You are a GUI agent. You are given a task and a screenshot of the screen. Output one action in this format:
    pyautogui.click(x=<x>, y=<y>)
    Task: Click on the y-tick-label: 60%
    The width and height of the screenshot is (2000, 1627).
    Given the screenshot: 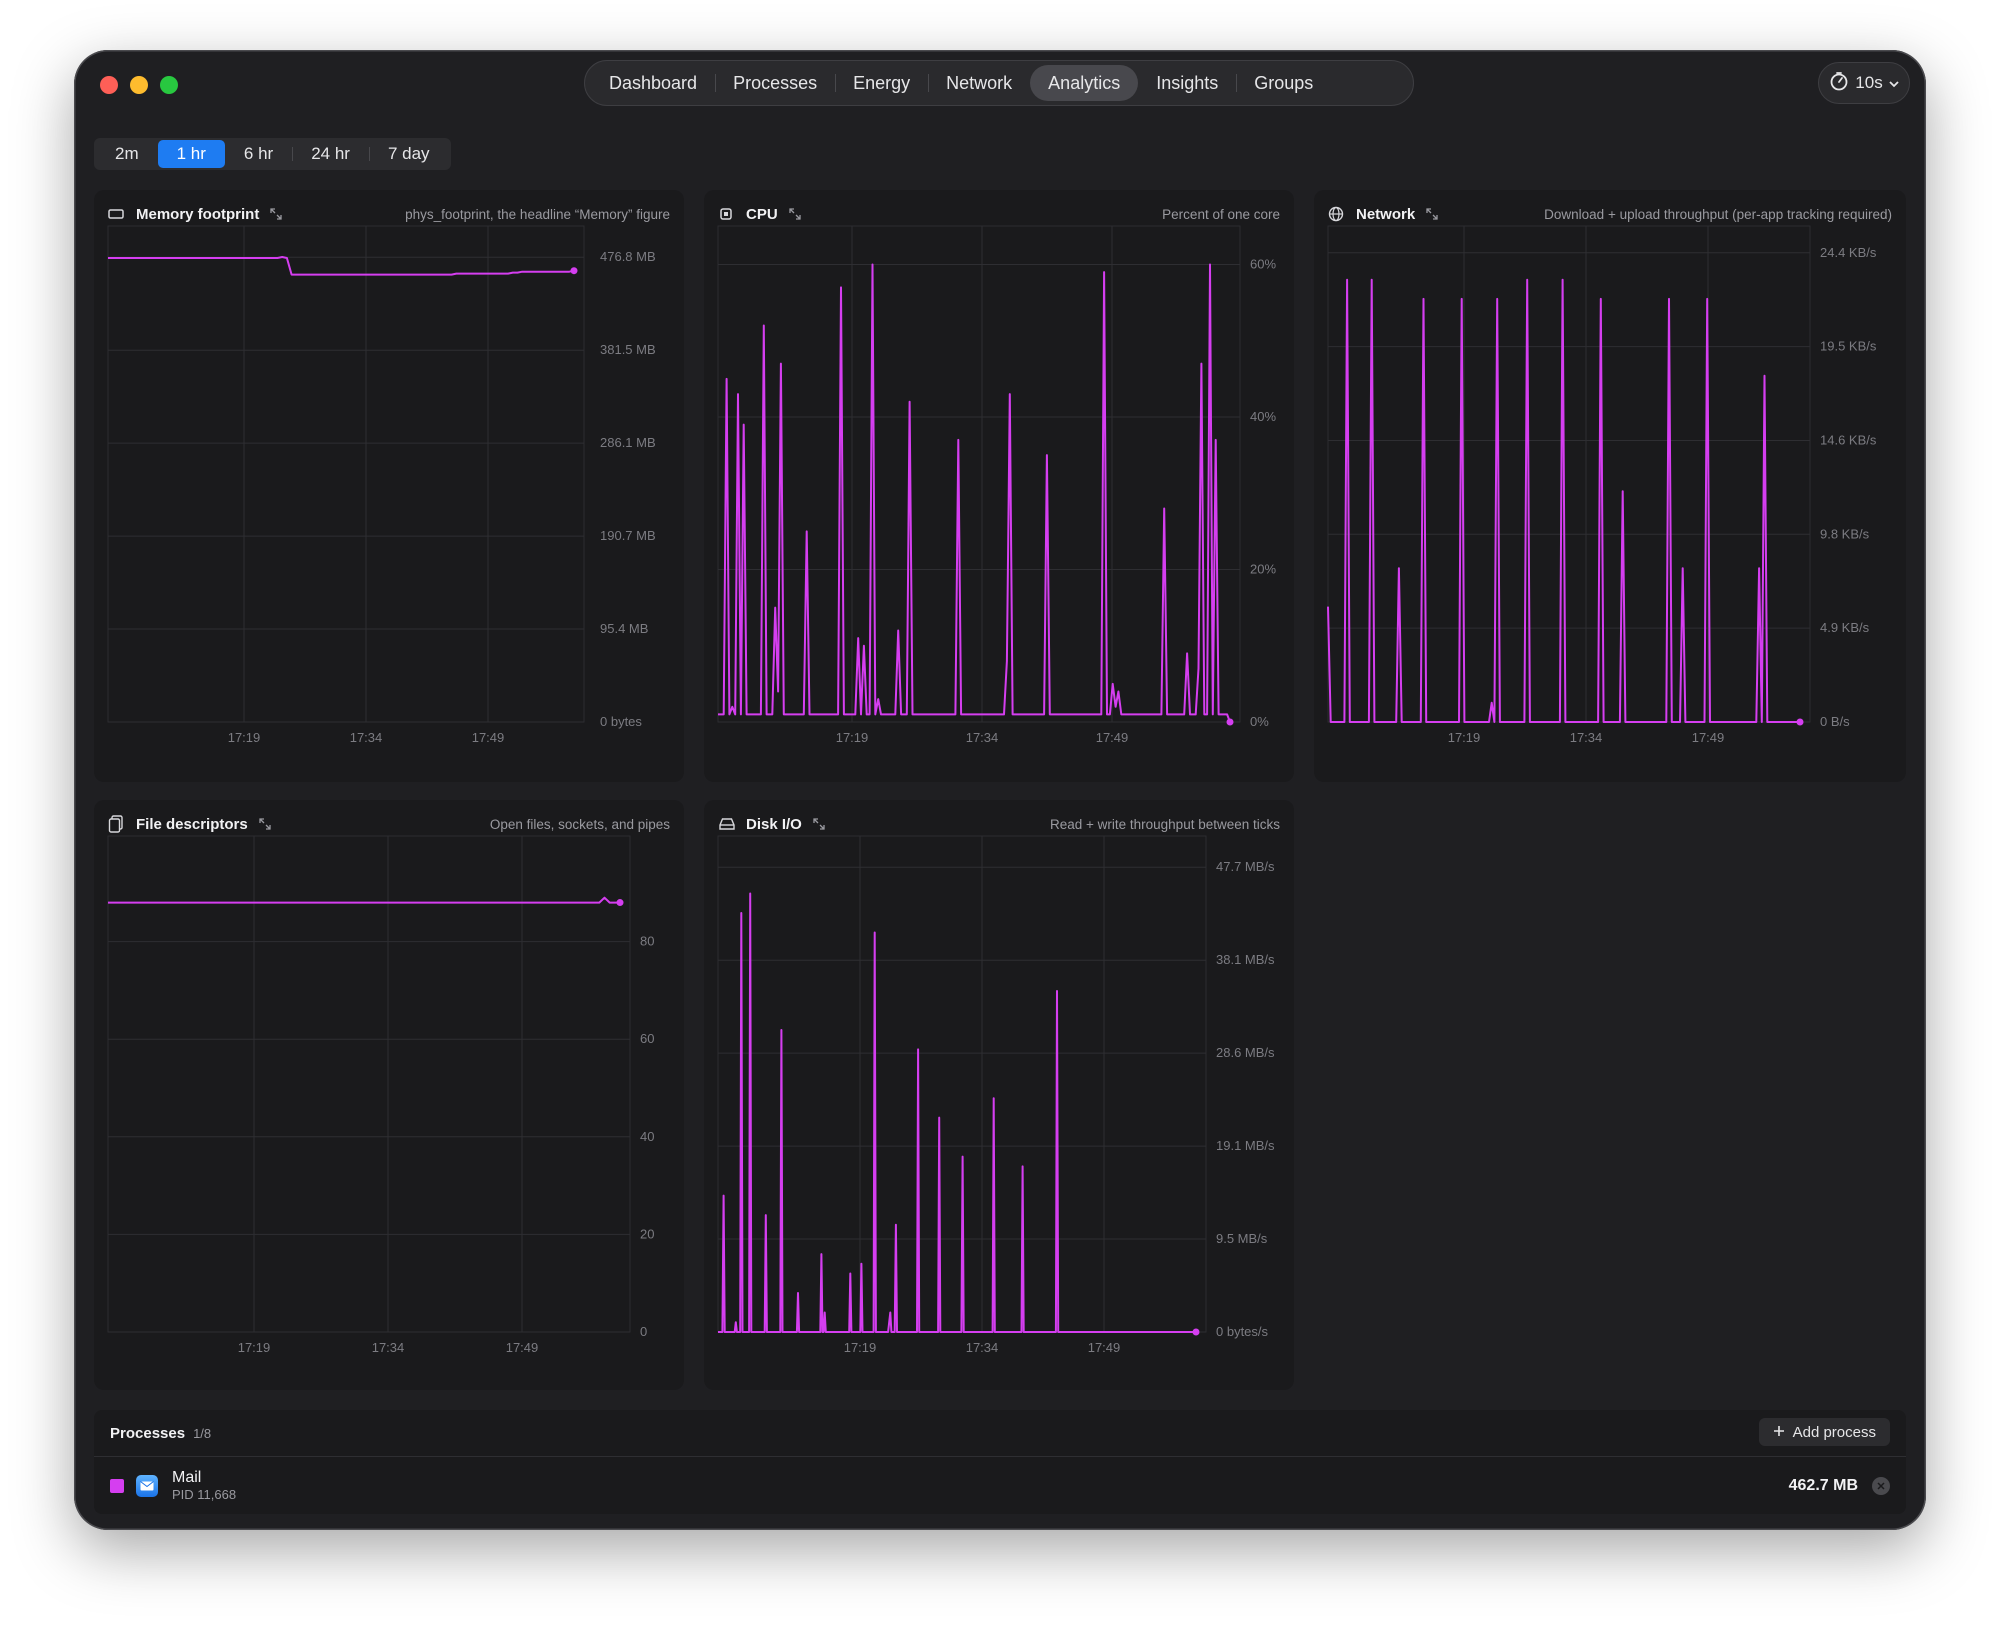 What is the action you would take?
    pyautogui.click(x=1263, y=264)
    